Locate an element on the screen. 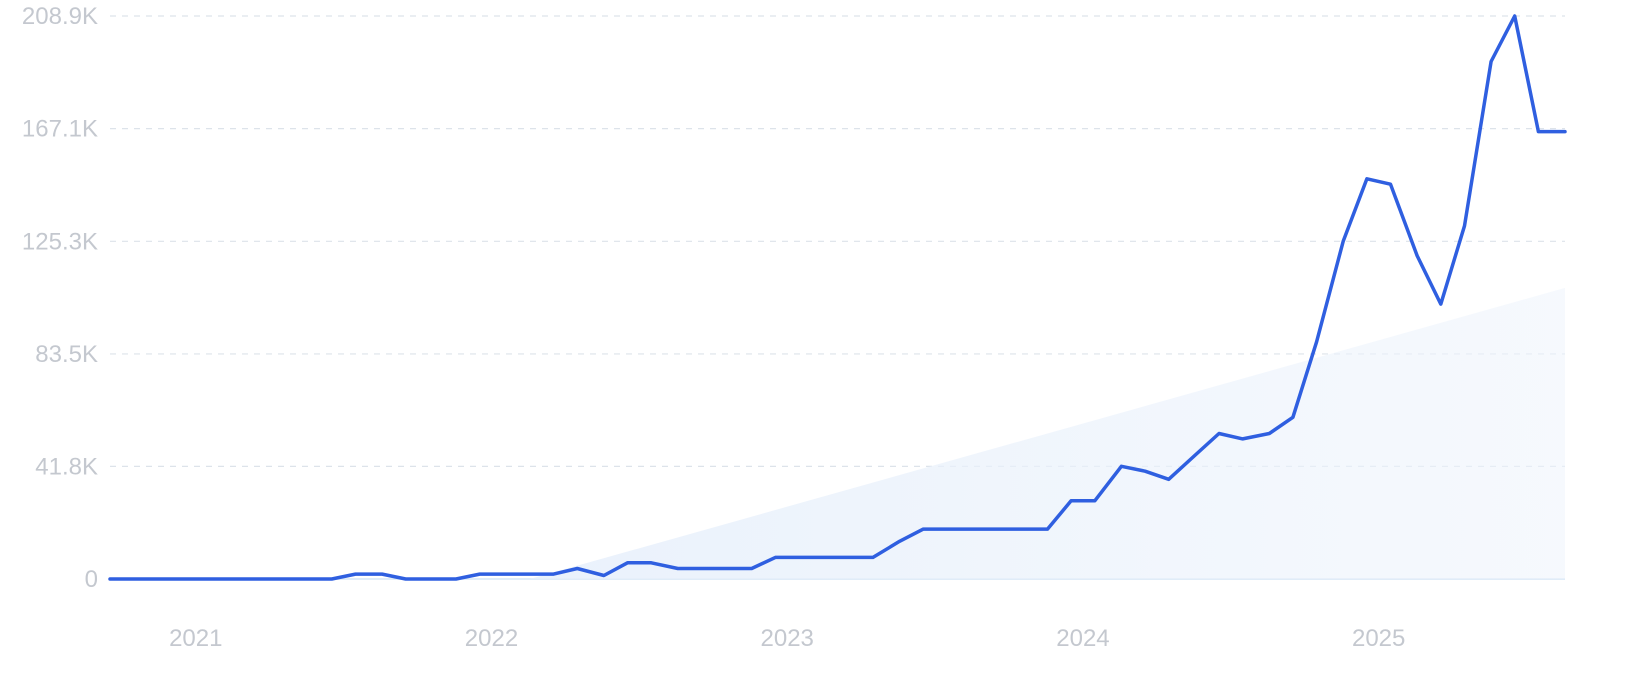 The image size is (1646, 700). x-tick-label: 2022 is located at coordinates (491, 638).